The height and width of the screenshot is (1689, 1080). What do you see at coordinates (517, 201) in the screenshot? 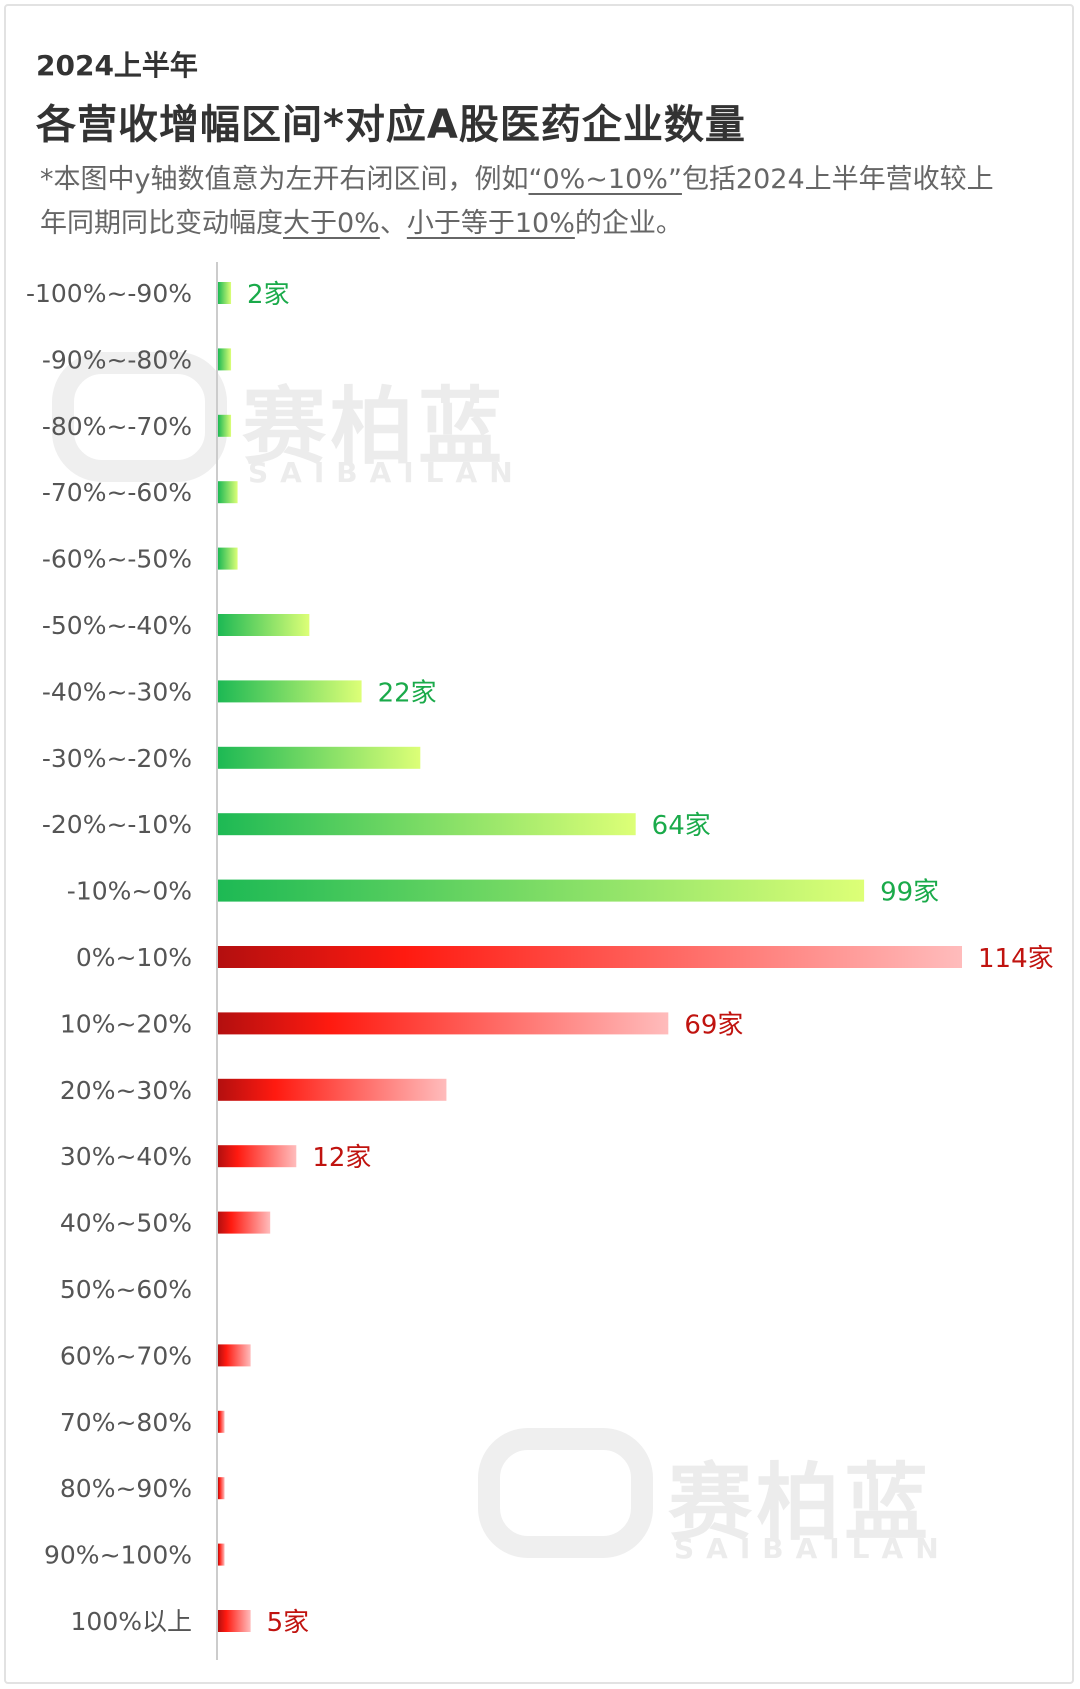
I see `note-part2: 包括2024上半年营收较上年同期同比变动幅度` at bounding box center [517, 201].